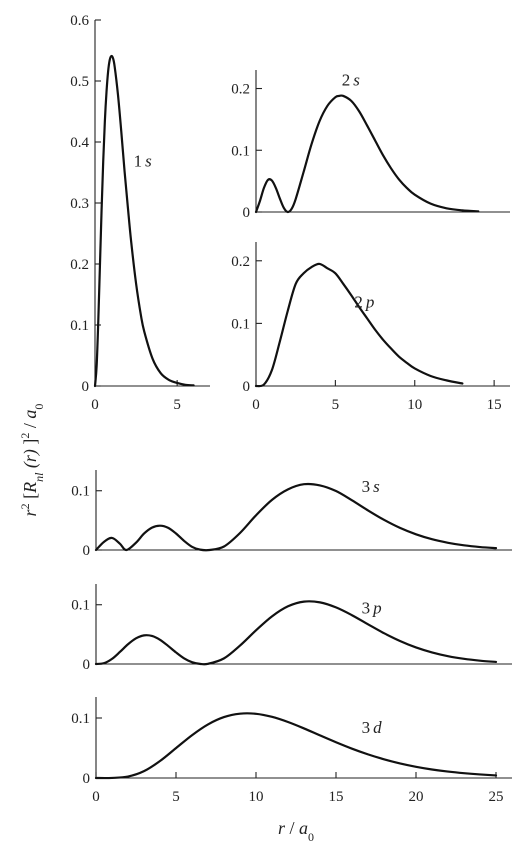 This screenshot has width=517, height=848. Describe the element at coordinates (256, 405) in the screenshot. I see `xtick-label-2p-0: 0` at that location.